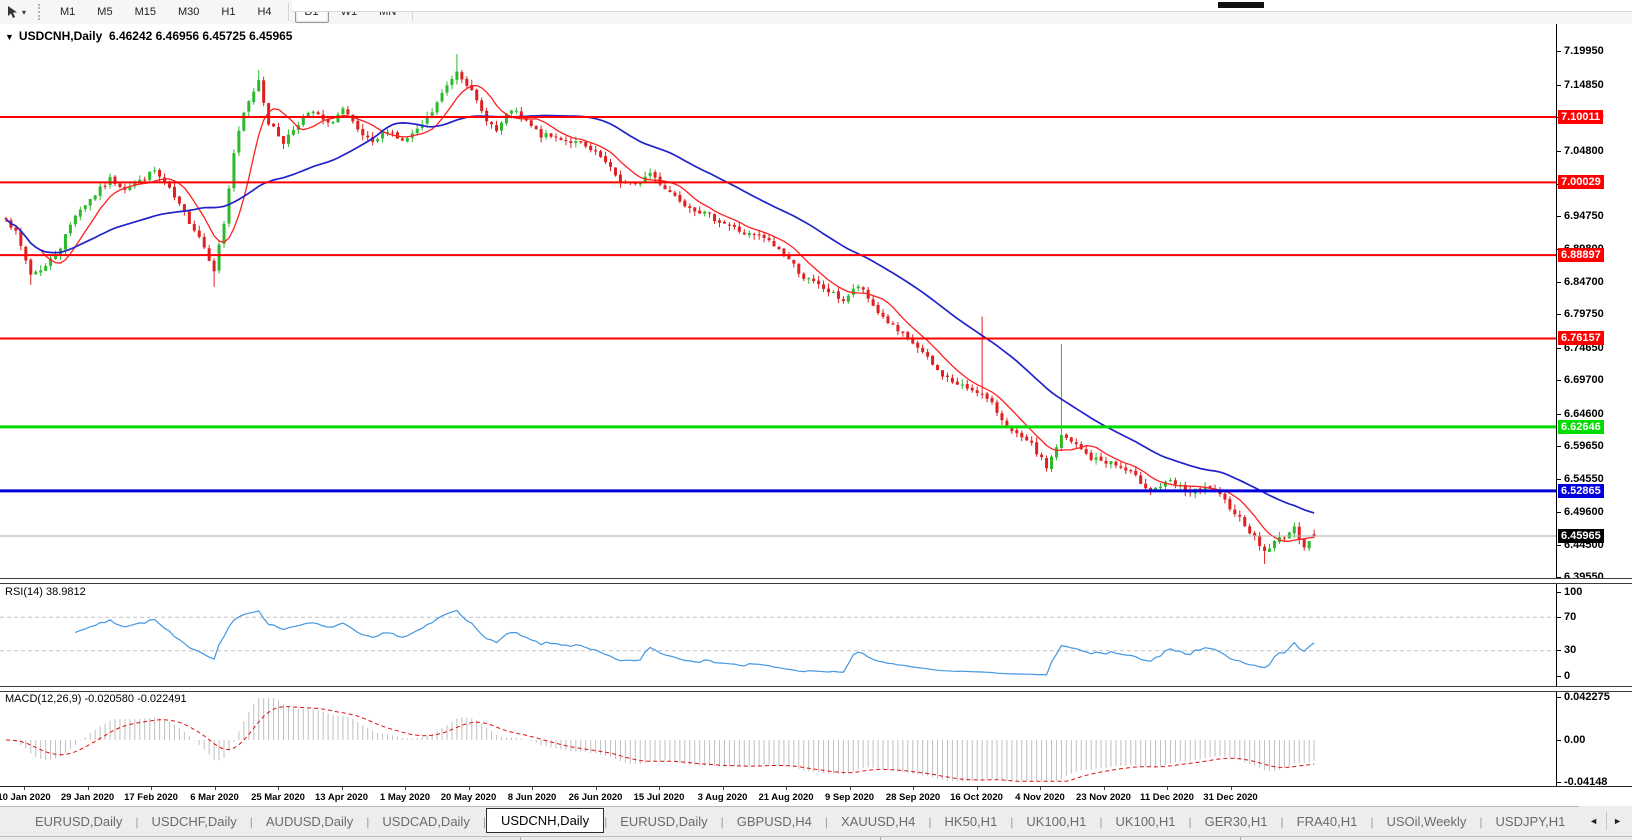  I want to click on rsi-axis-tick: 100, so click(1569, 592).